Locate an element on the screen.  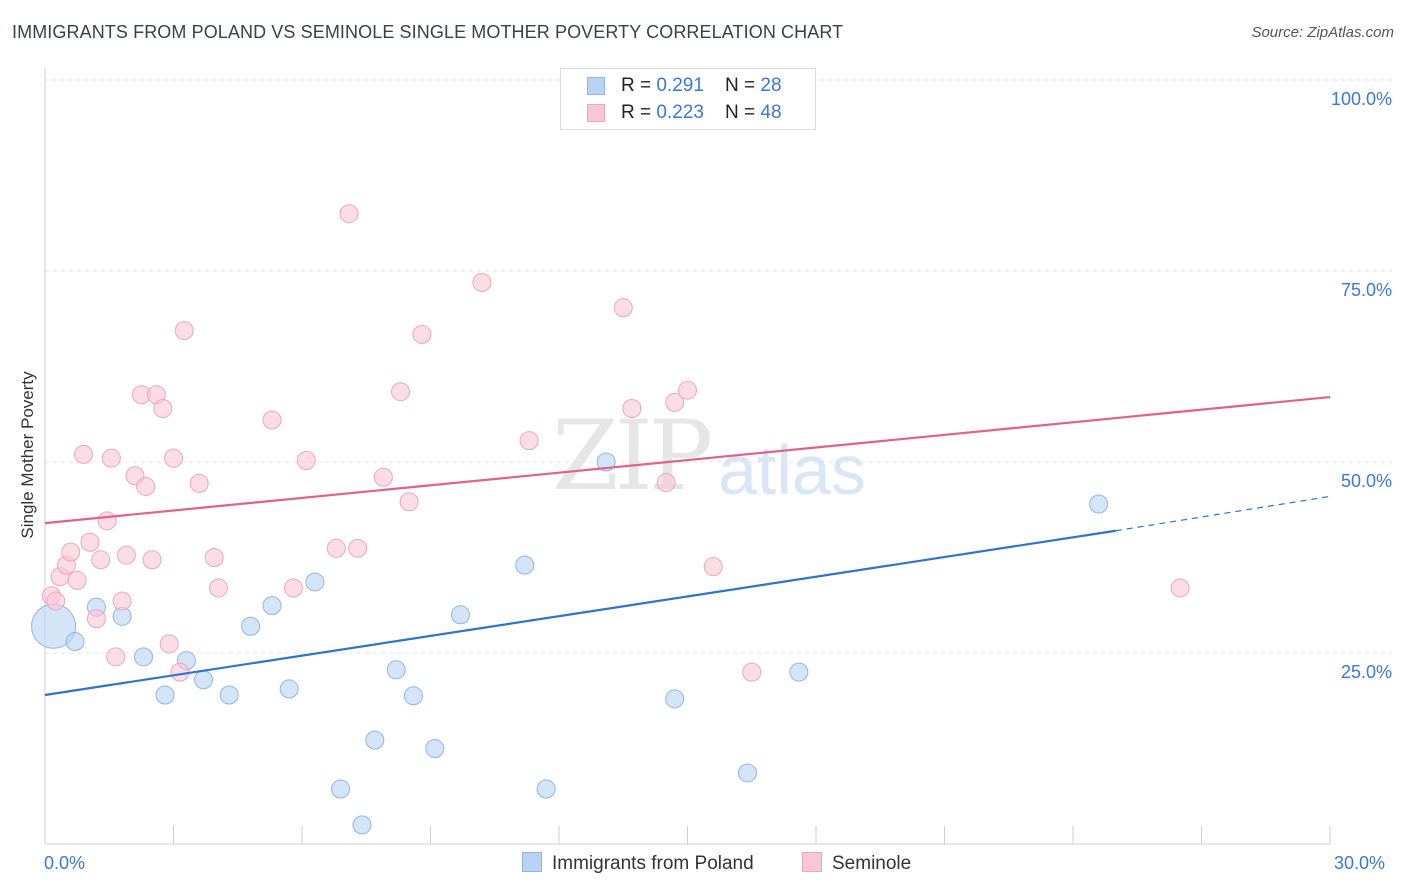
poland-swatch is located at coordinates (596, 86).